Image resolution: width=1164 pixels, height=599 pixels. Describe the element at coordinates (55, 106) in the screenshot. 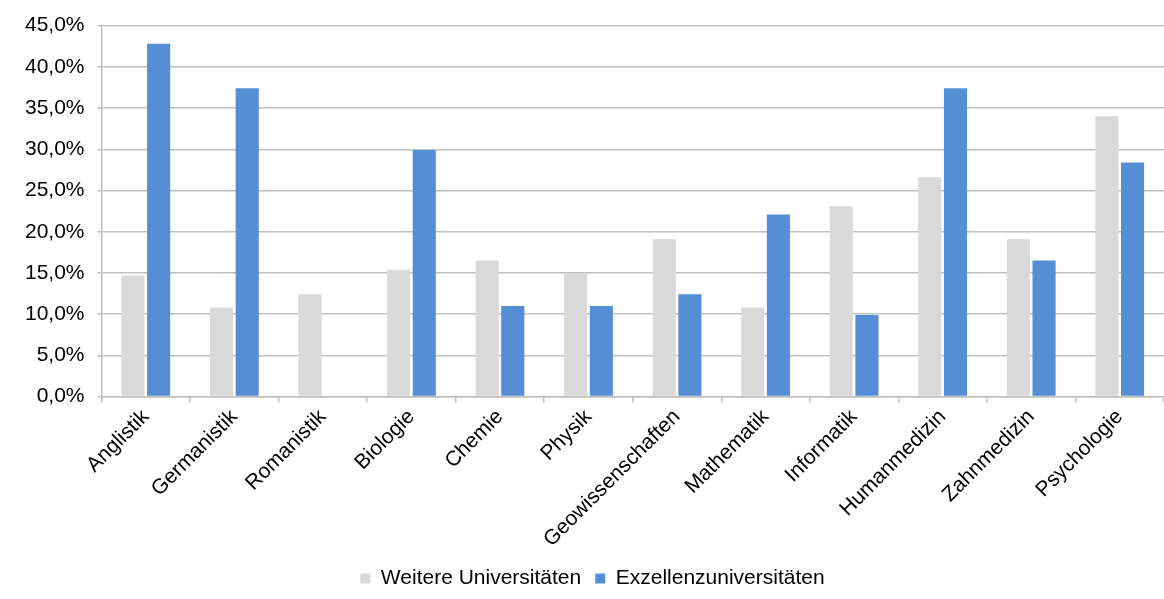

I see `y-tick-label: 35,0%` at that location.